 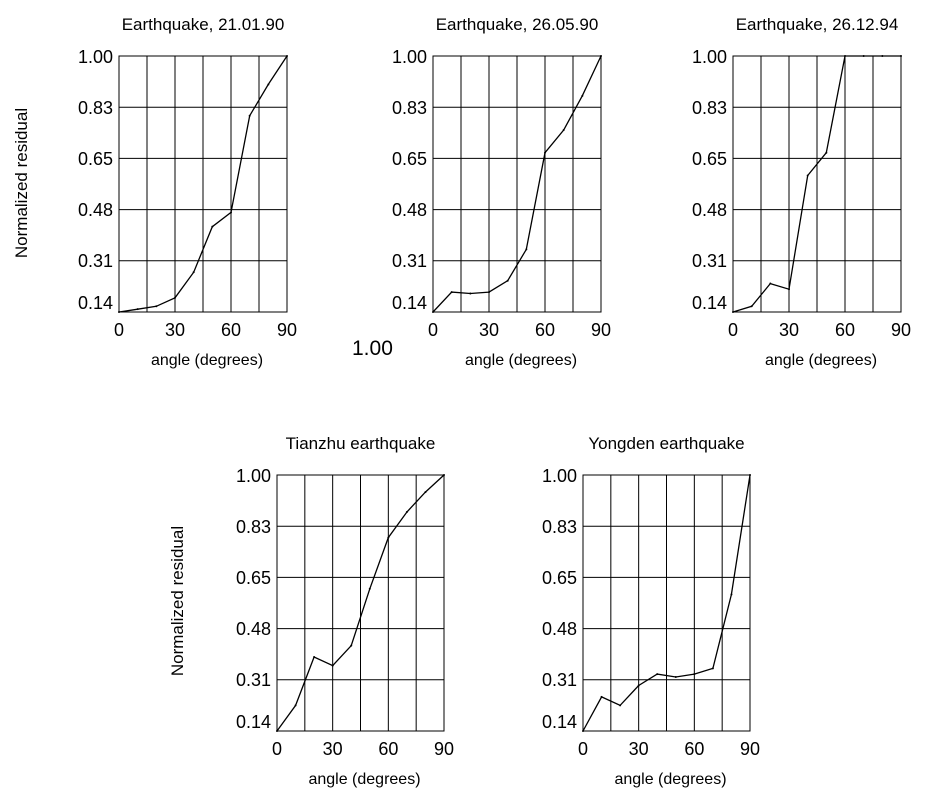 I want to click on chart-title: Earthquake, 26.05.90, so click(x=517, y=24).